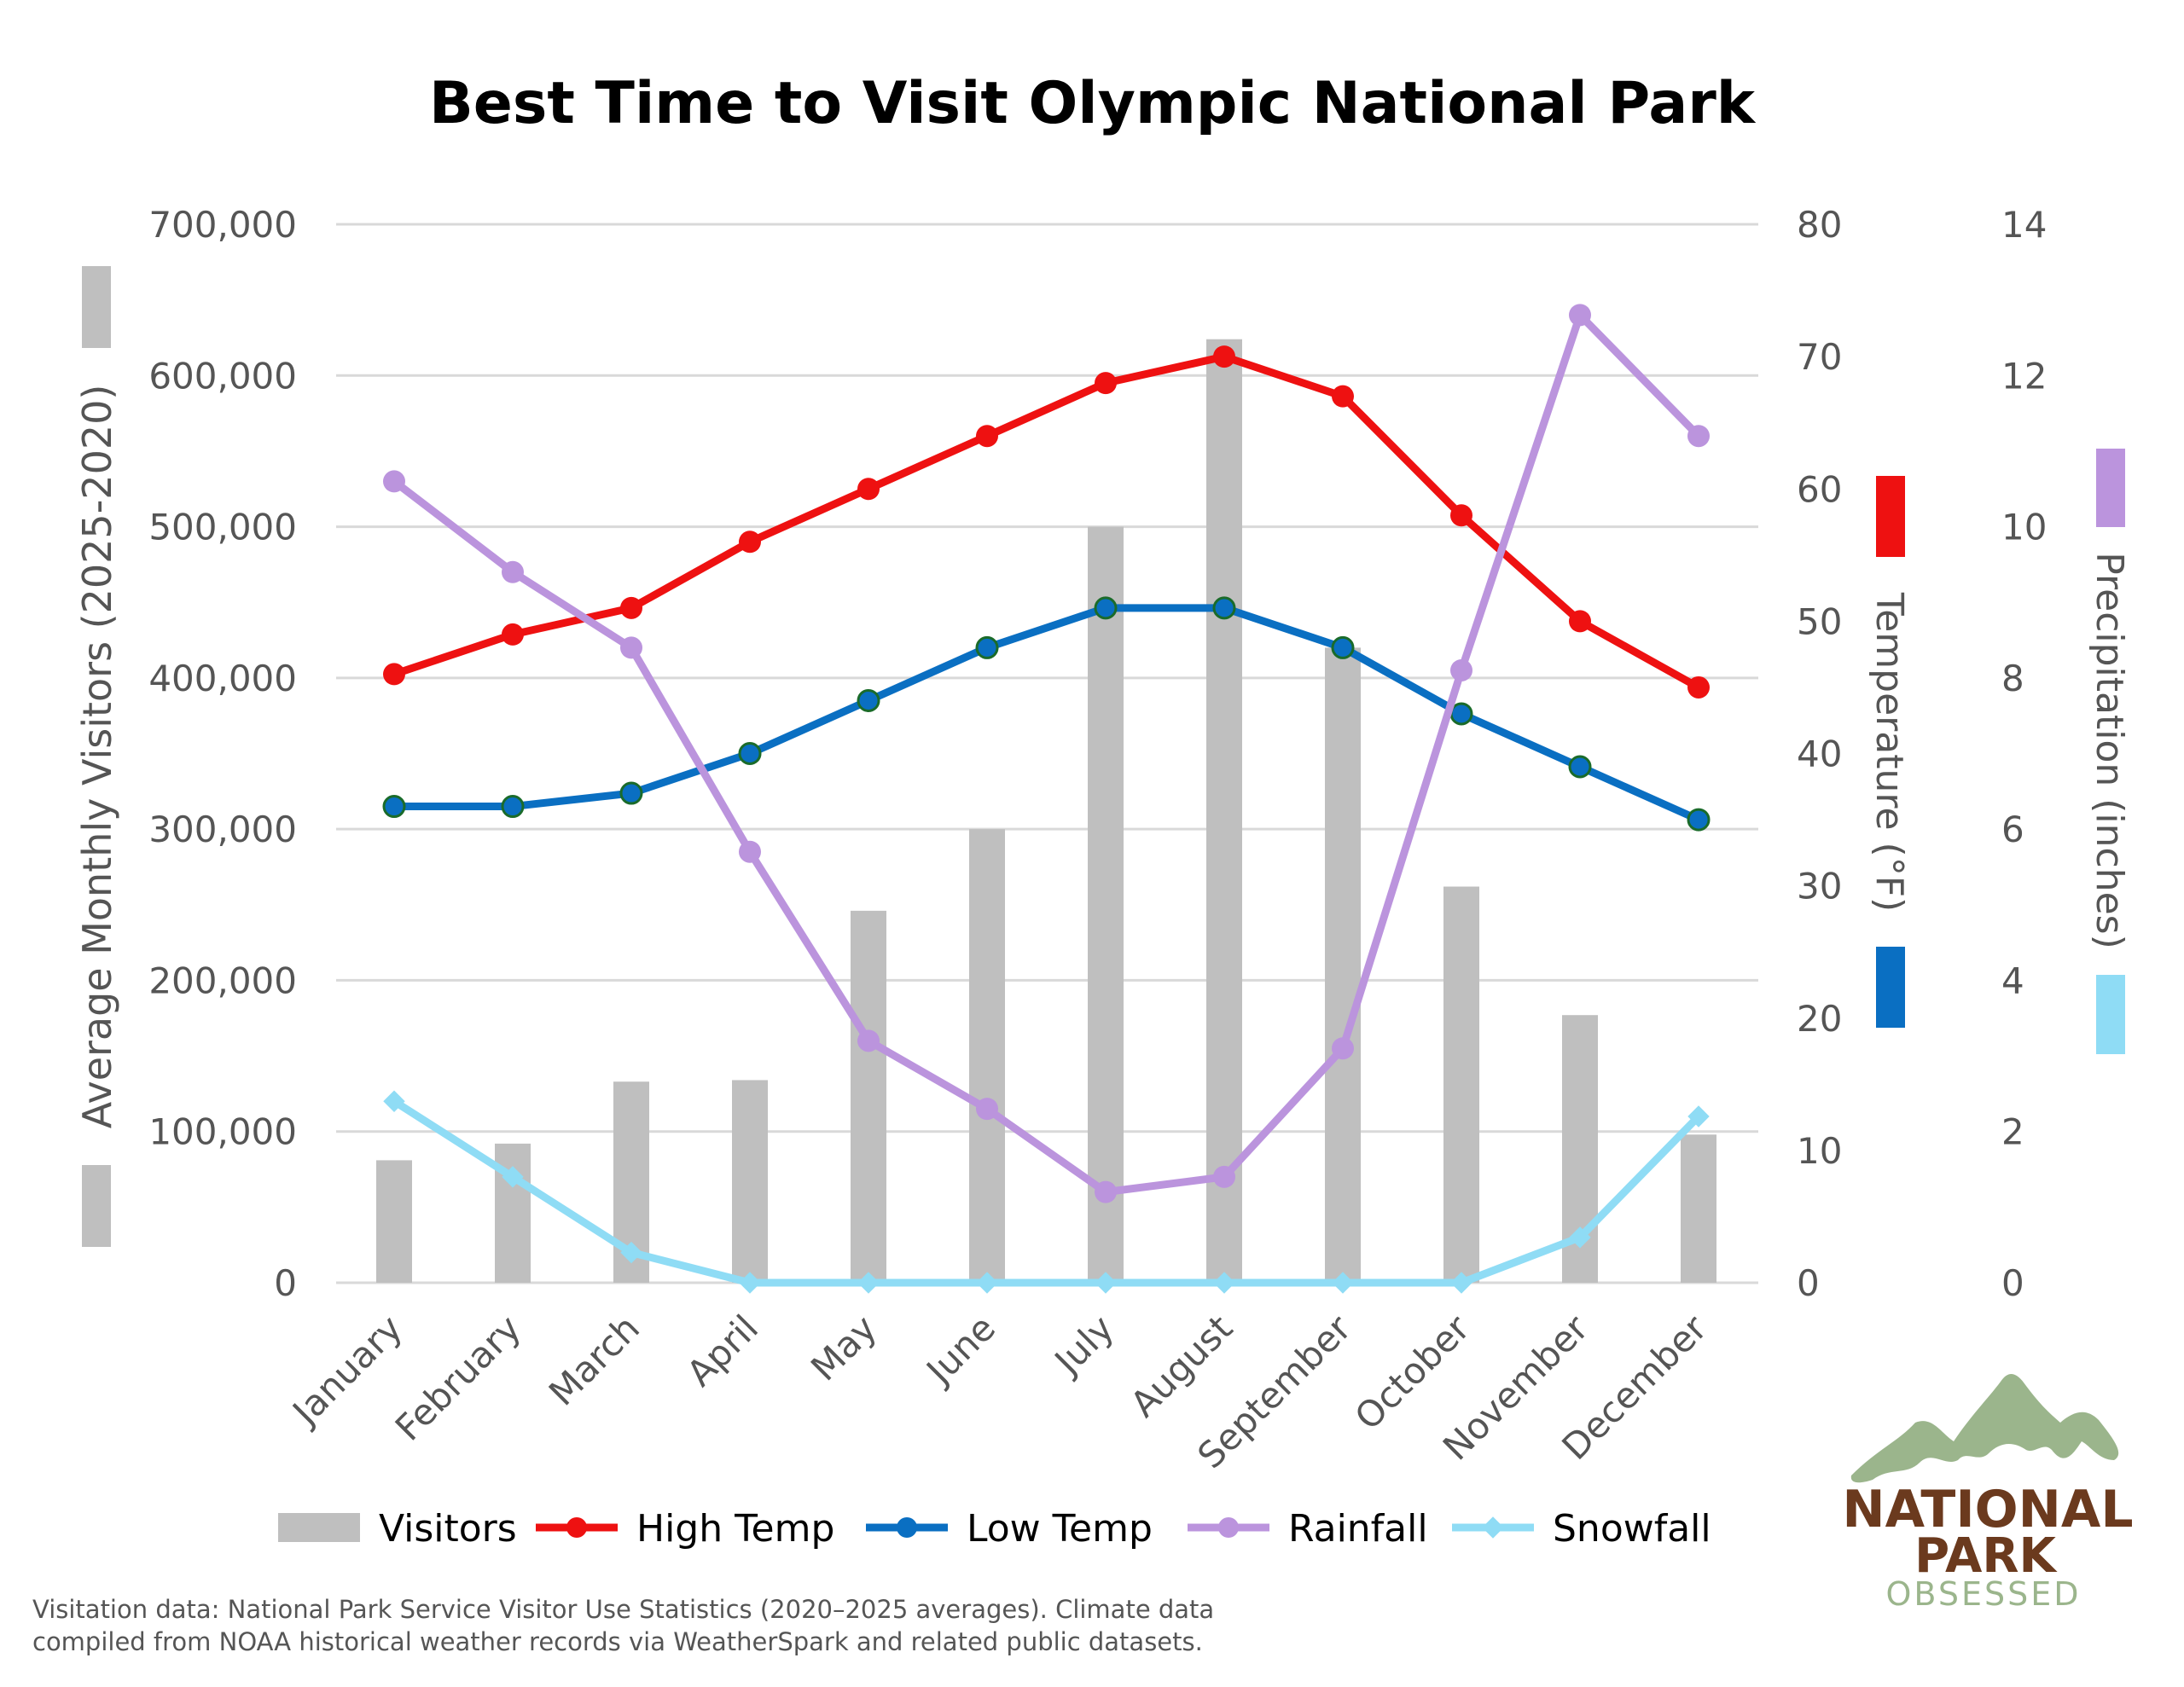 This screenshot has width=2184, height=1687. What do you see at coordinates (1046, 522) in the screenshot?
I see `line-high-temp` at bounding box center [1046, 522].